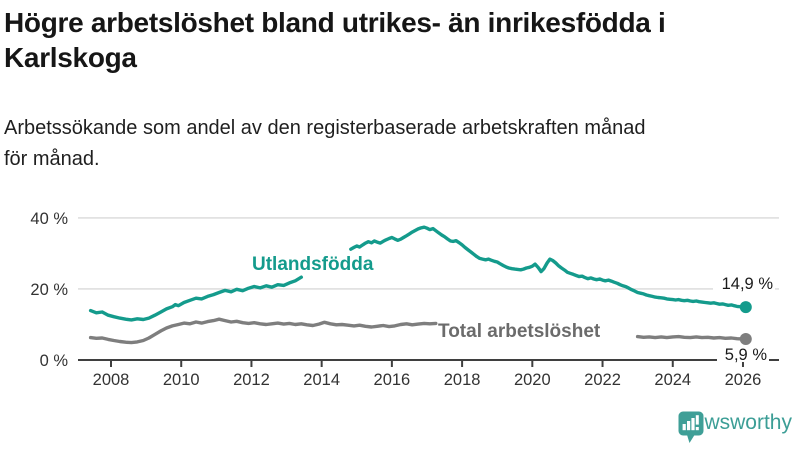  Describe the element at coordinates (49, 290) in the screenshot. I see `y-axis-label: 20 %` at that location.